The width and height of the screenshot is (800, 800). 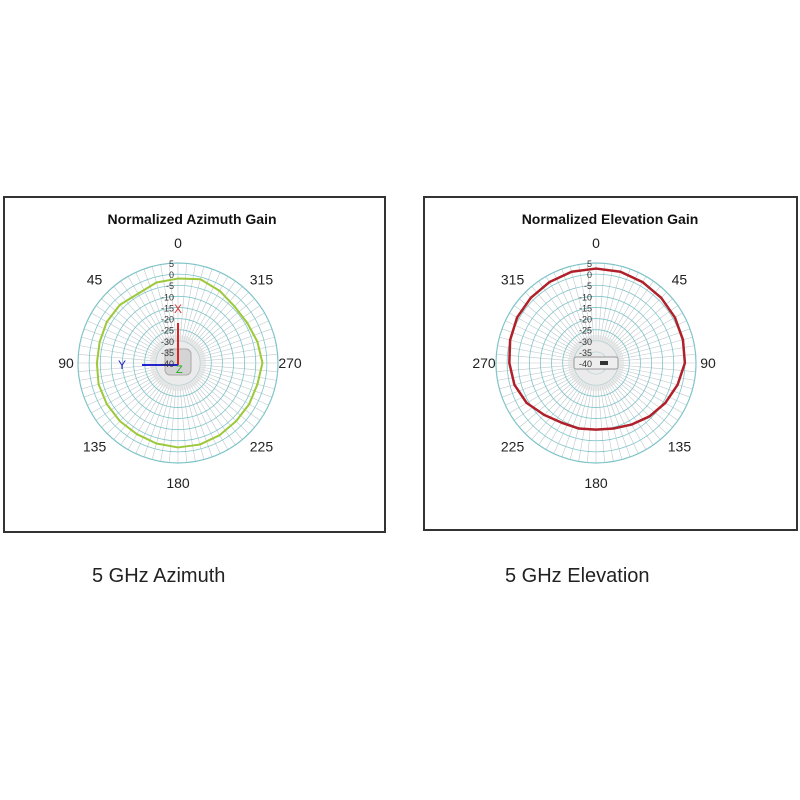 What do you see at coordinates (167, 308) in the screenshot?
I see `radial-tick-label: -15` at bounding box center [167, 308].